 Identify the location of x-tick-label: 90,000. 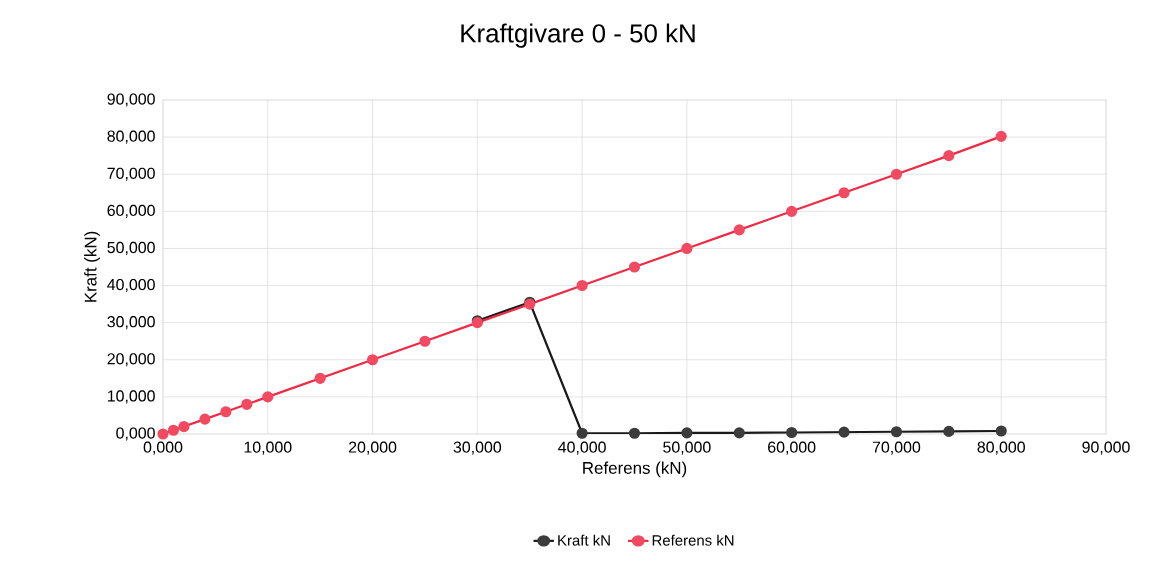
(1106, 448).